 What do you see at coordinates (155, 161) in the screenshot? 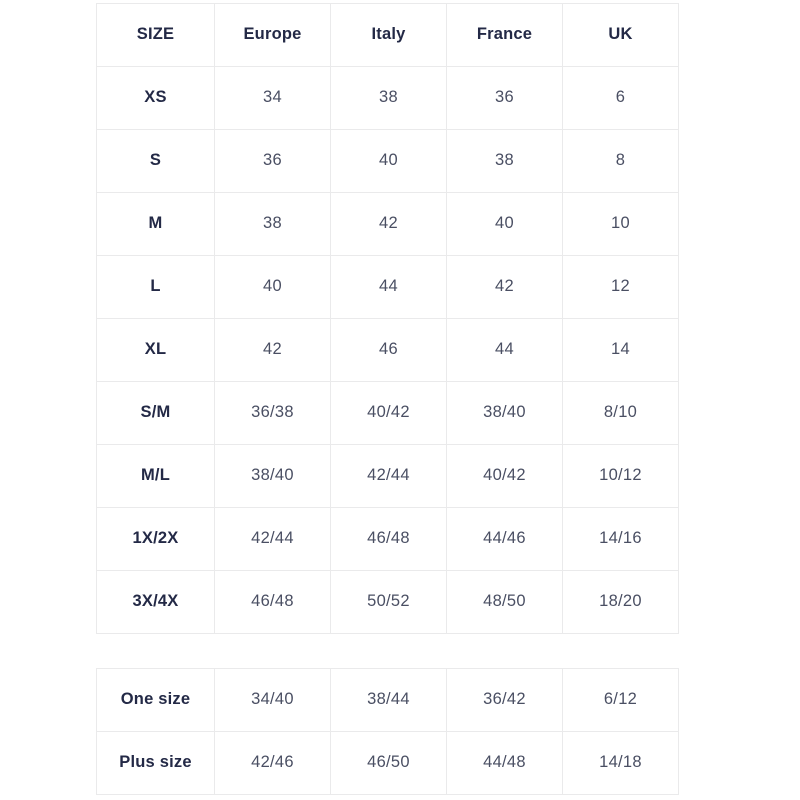
I see `row-label: S` at bounding box center [155, 161].